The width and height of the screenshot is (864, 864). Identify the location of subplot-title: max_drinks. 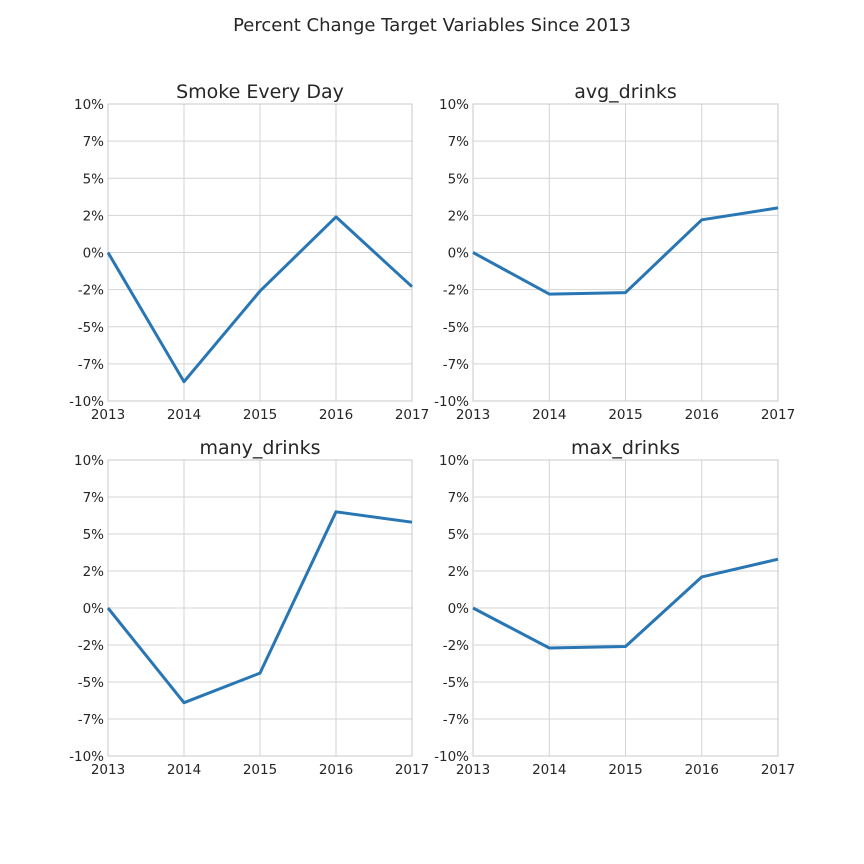
(625, 448).